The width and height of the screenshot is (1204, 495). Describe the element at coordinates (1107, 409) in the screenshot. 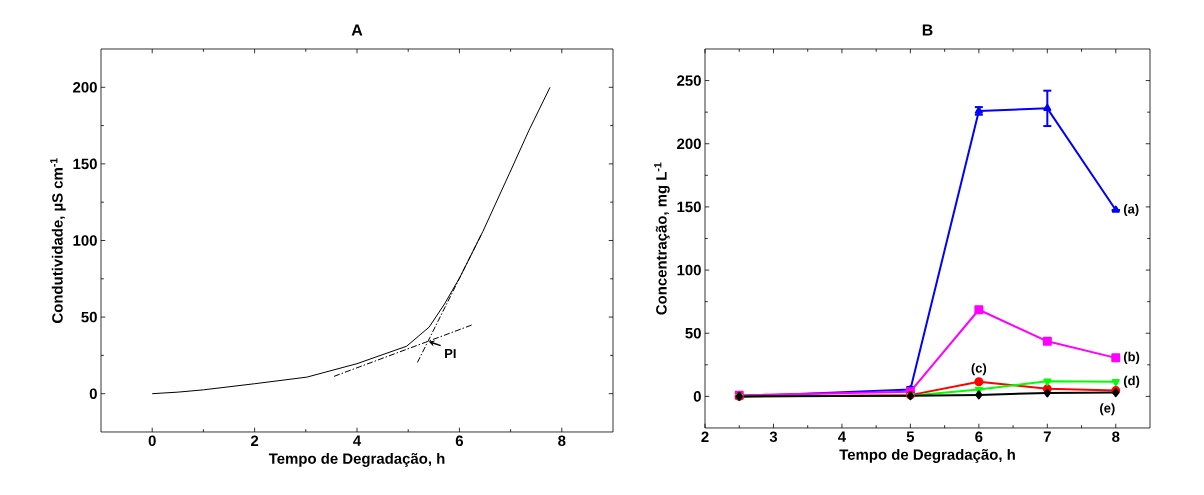

I see `annotation: (e)` at that location.